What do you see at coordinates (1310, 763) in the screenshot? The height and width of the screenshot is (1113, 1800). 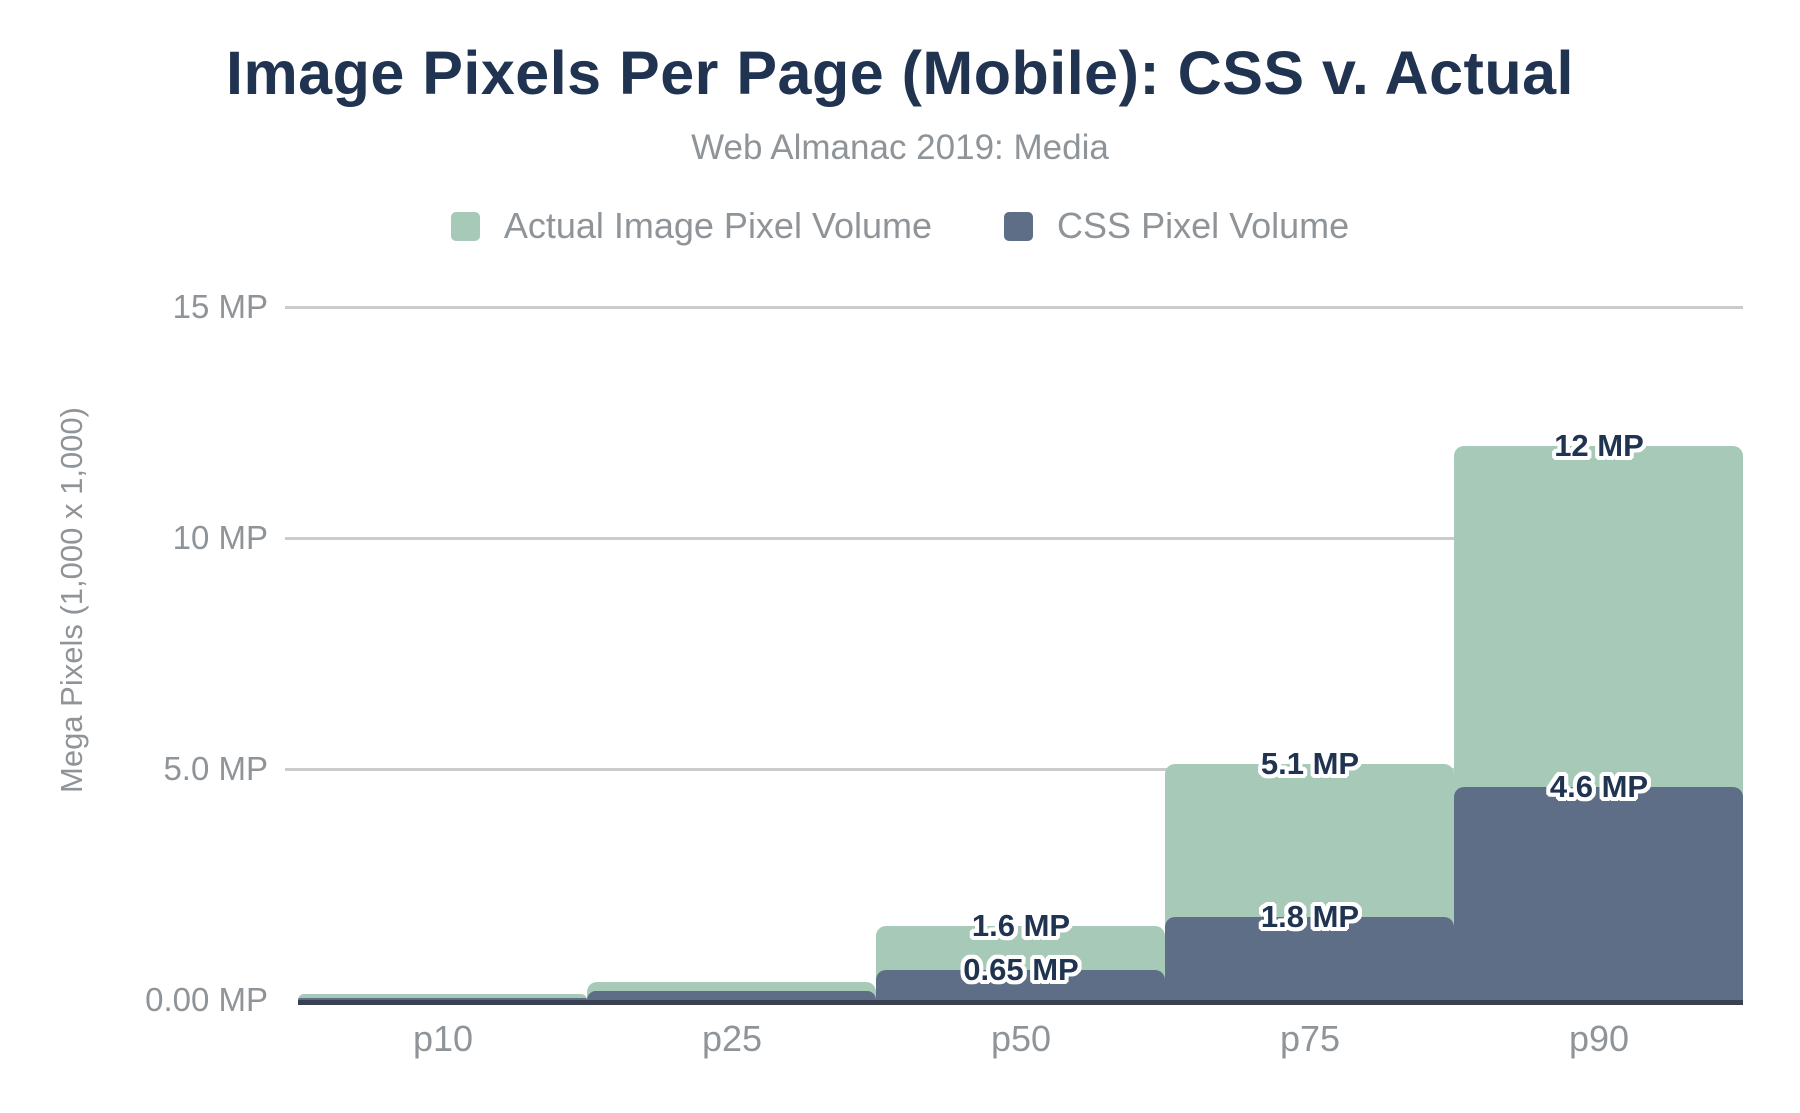 I see `data-label-actual-image-pixel-volume-p75: 5.1 MP` at bounding box center [1310, 763].